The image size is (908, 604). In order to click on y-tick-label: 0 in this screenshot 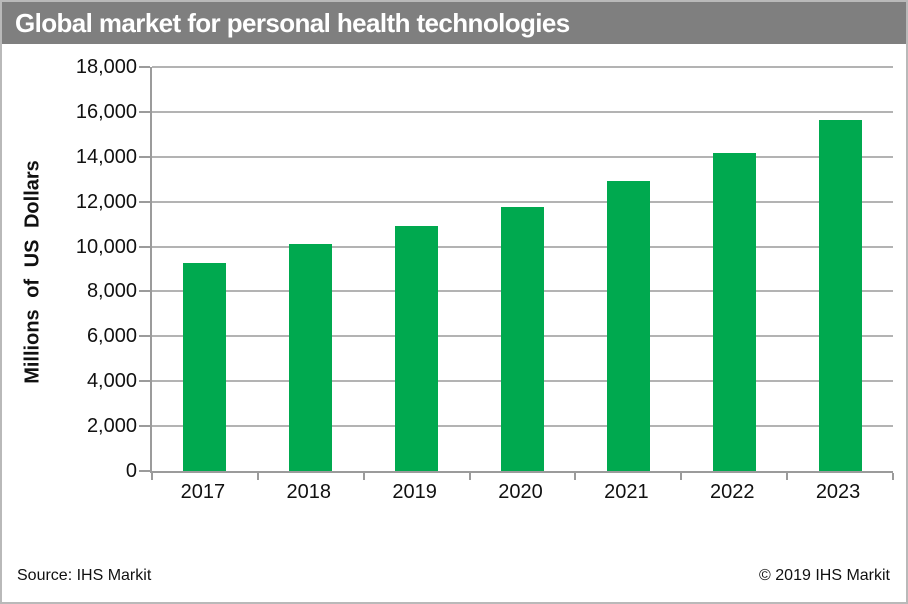, I will do `click(131, 471)`.